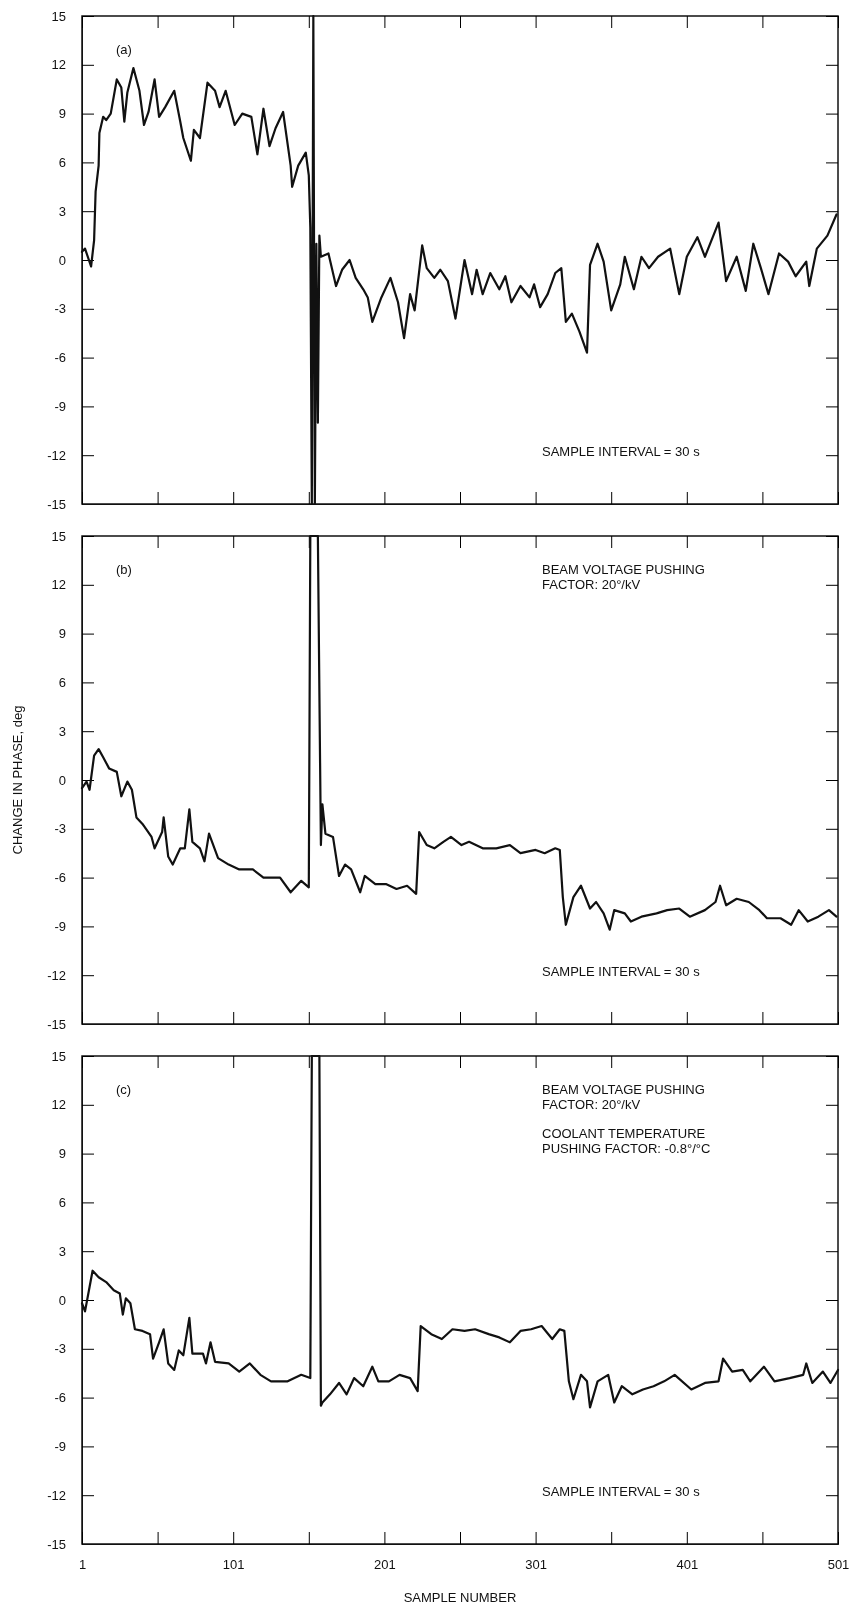 The image size is (850, 1603). I want to click on annotation: (b), so click(124, 569).